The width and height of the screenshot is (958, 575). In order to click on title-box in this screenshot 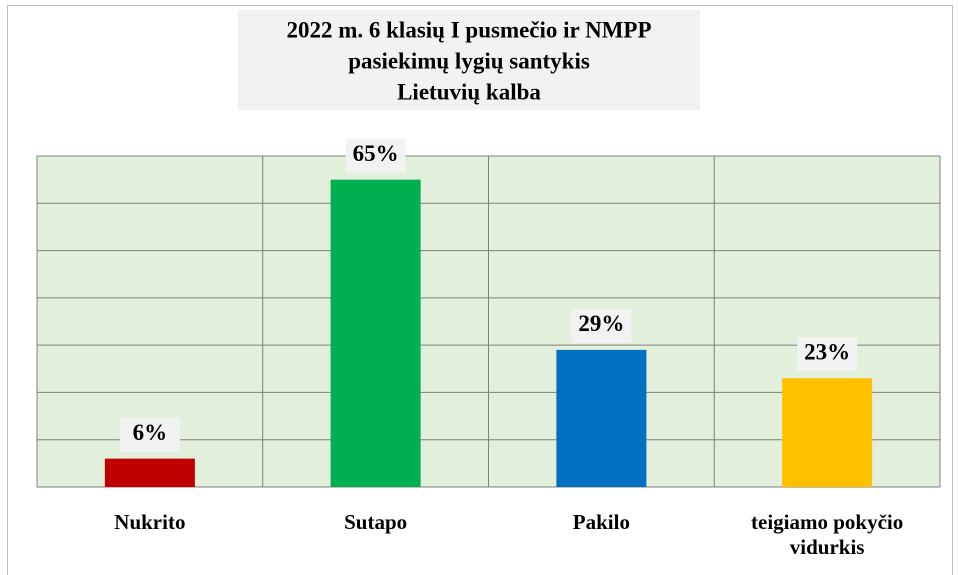, I will do `click(469, 60)`.